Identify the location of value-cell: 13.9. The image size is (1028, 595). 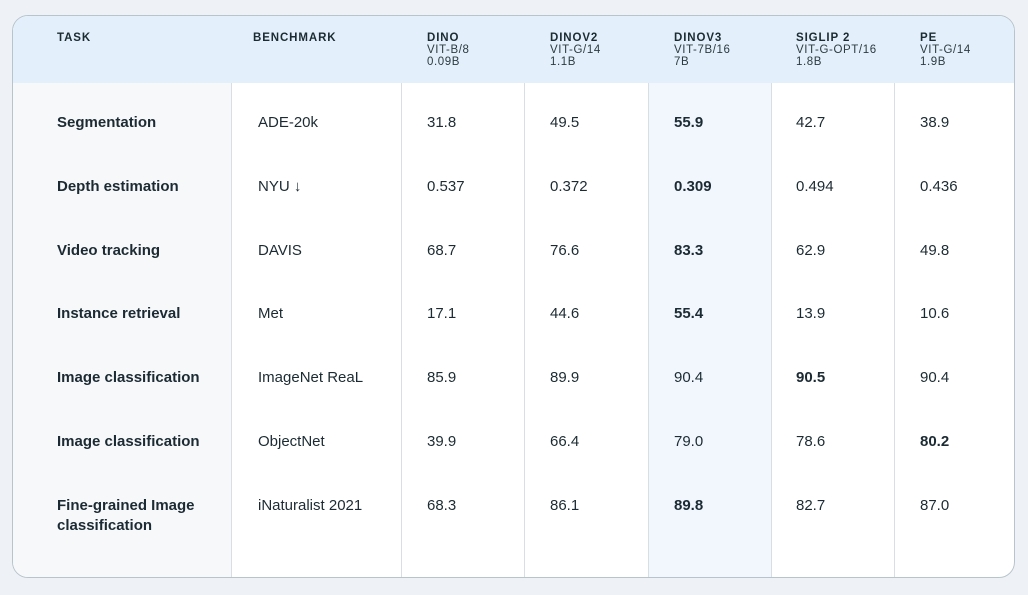
(811, 314).